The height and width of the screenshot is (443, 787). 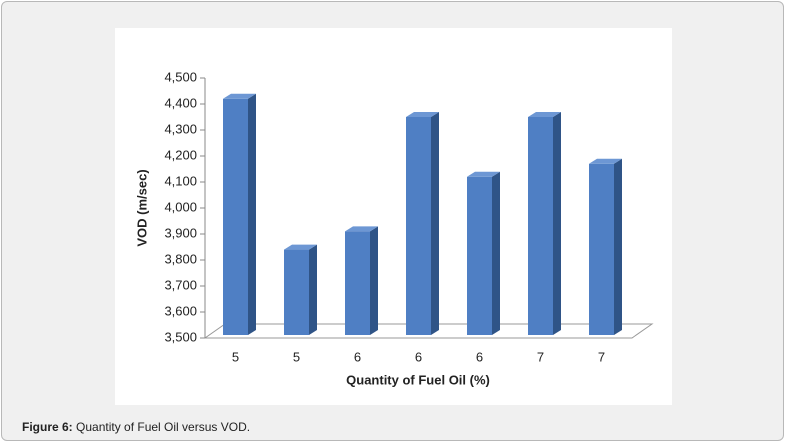 I want to click on y-tick-label: 4,100, so click(x=180, y=180).